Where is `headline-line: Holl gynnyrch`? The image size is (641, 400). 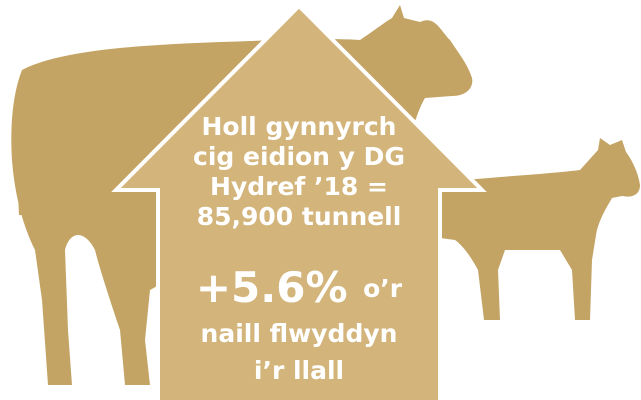
headline-line: Holl gynnyrch is located at coordinates (299, 126).